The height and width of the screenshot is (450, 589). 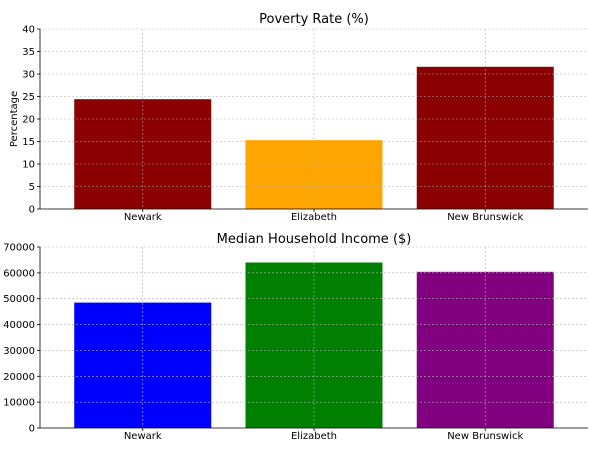 I want to click on y-tick-label: 20, so click(x=28, y=120).